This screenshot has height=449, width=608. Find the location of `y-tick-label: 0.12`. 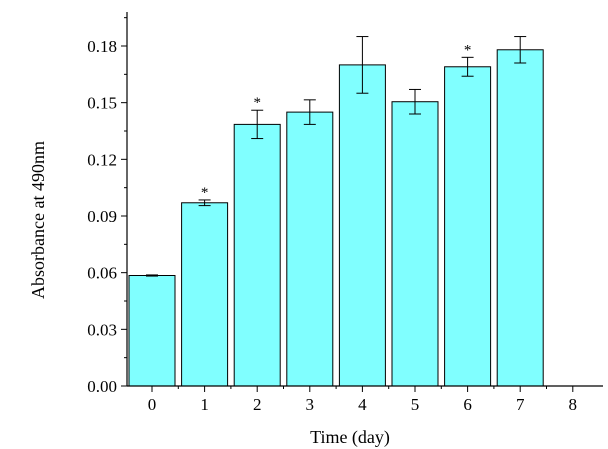

y-tick-label: 0.12 is located at coordinates (102, 159).